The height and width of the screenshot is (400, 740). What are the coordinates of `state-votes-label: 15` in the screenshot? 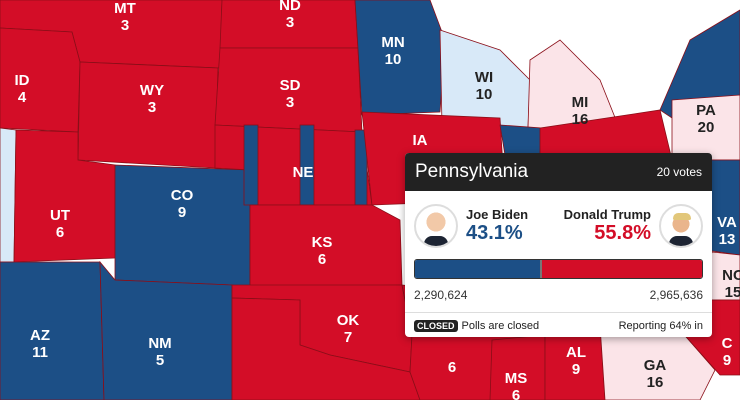 It's located at (732, 292).